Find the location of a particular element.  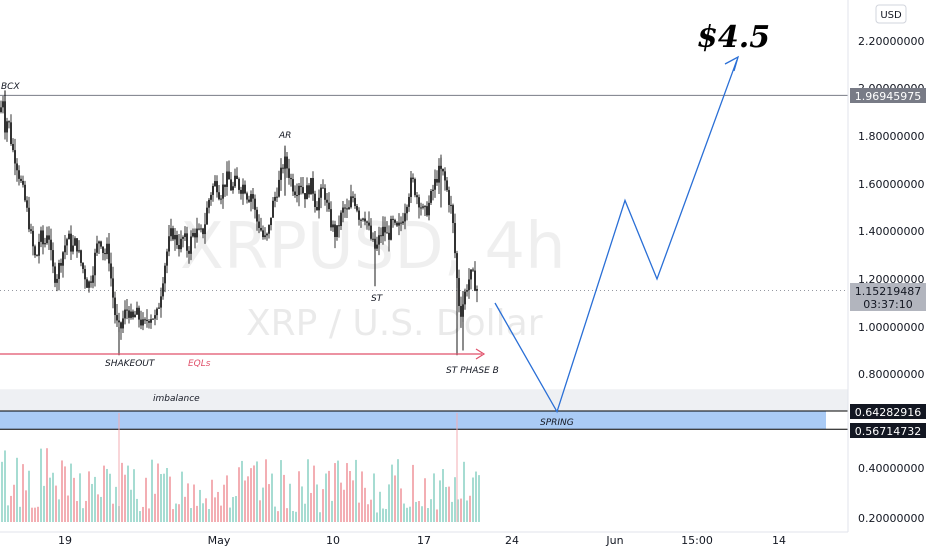

price-tick-label: 0.80000000 is located at coordinates (891, 374).